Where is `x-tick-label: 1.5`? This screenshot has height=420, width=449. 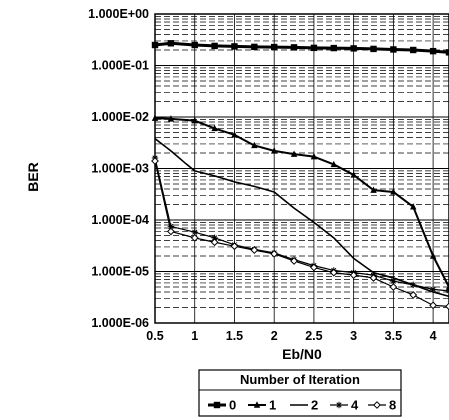
x-tick-label: 1.5 is located at coordinates (234, 336).